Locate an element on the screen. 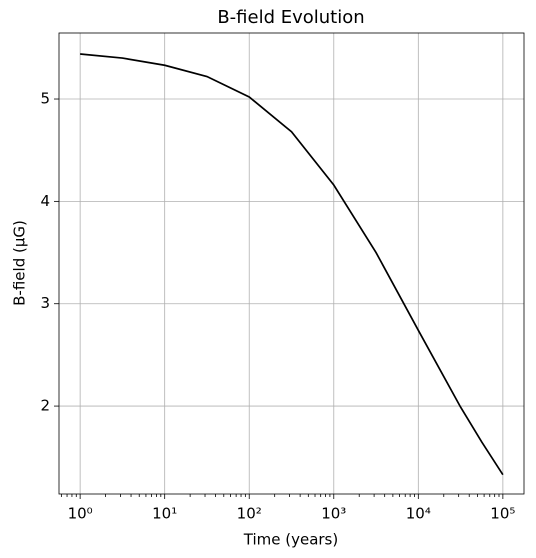 The width and height of the screenshot is (536, 558). y-tick-label: 5 is located at coordinates (45, 99).